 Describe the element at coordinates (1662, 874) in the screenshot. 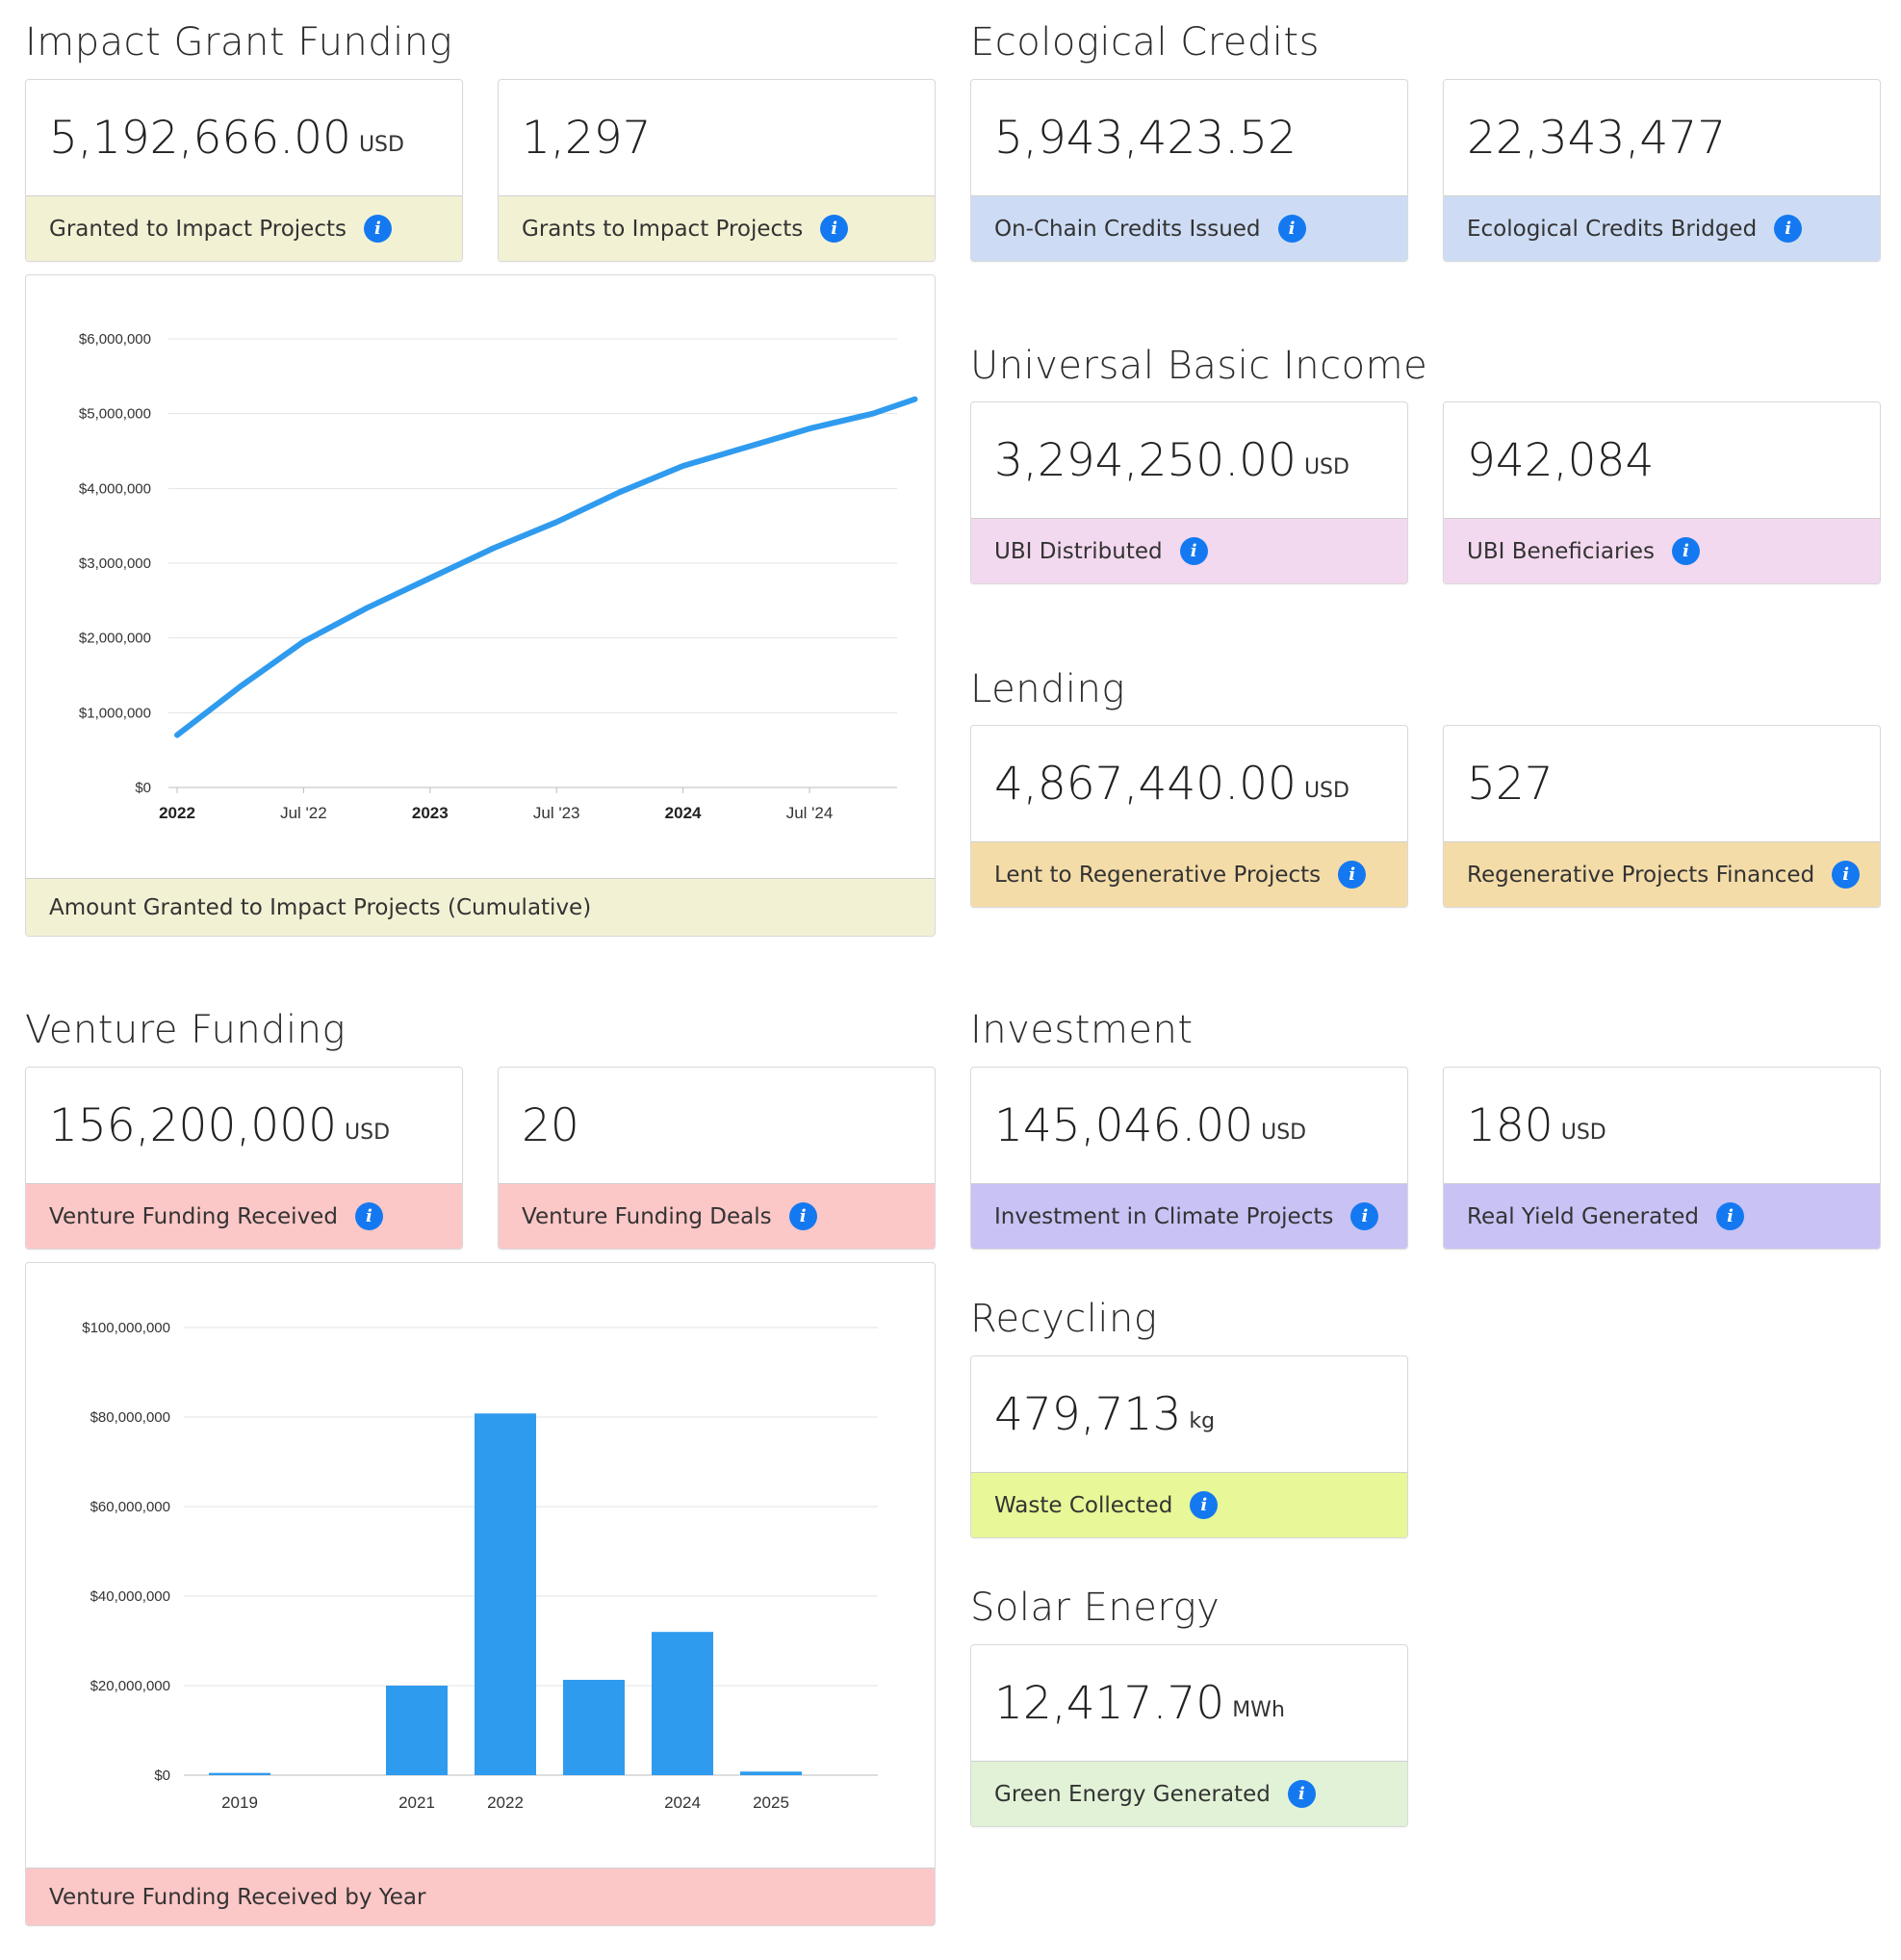

I see `metric-label-bar: Regenerative Projects Financed i` at that location.